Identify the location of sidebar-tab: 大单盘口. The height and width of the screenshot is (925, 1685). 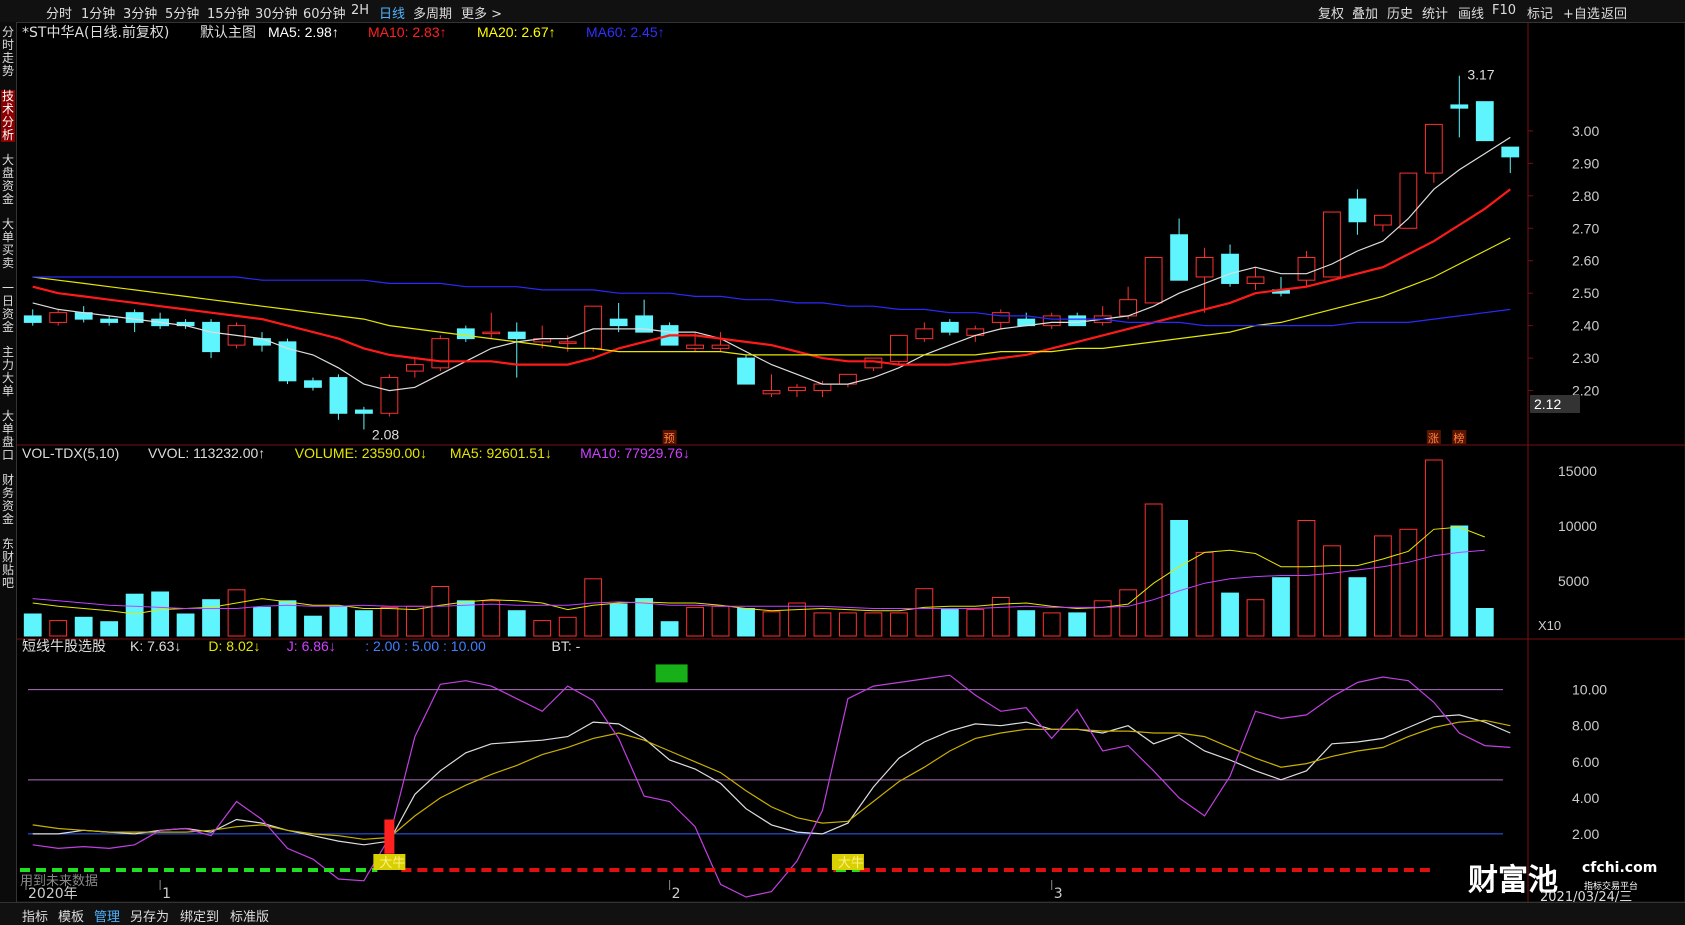
(7, 435).